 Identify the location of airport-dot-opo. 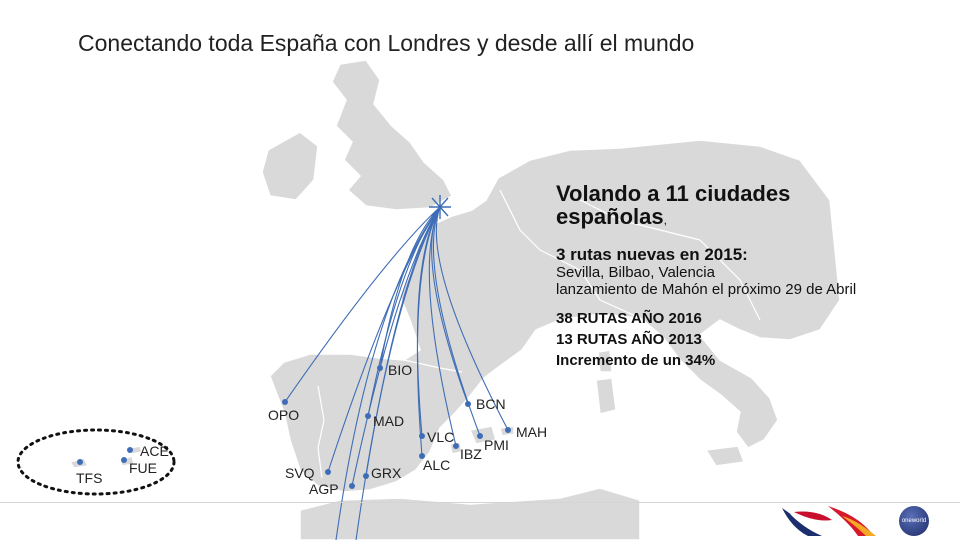
(285, 402).